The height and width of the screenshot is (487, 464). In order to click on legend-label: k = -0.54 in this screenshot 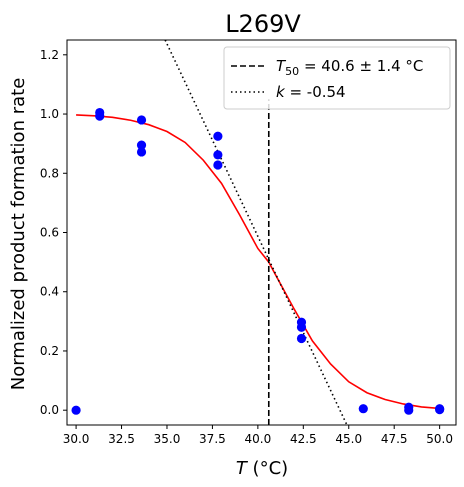, I will do `click(311, 92)`.